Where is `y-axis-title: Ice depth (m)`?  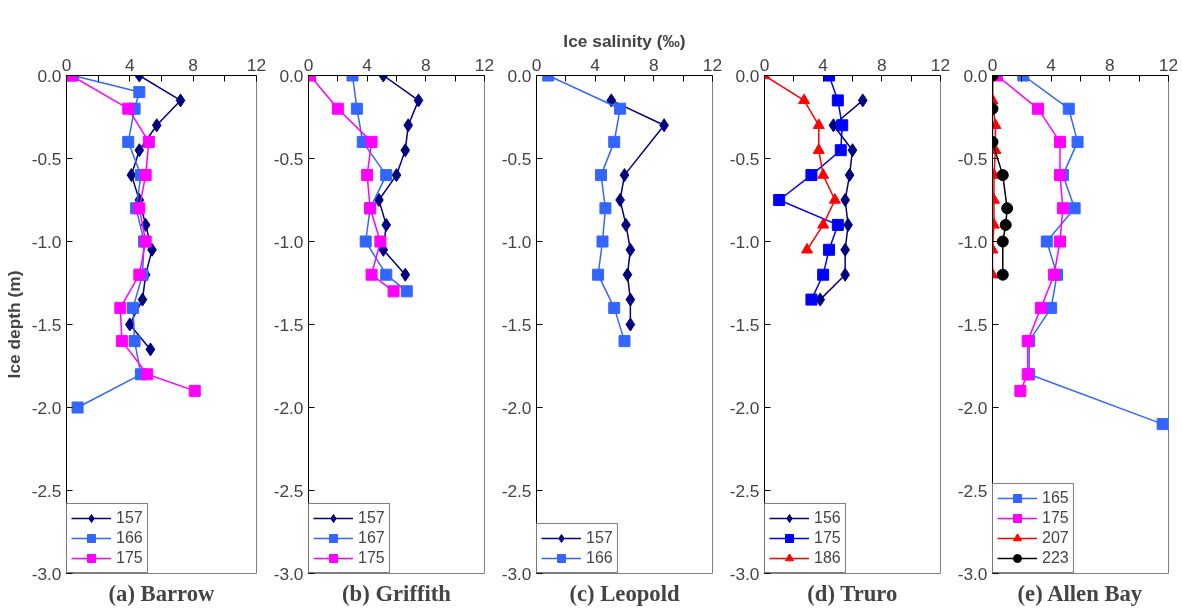
y-axis-title: Ice depth (m) is located at coordinates (13, 324).